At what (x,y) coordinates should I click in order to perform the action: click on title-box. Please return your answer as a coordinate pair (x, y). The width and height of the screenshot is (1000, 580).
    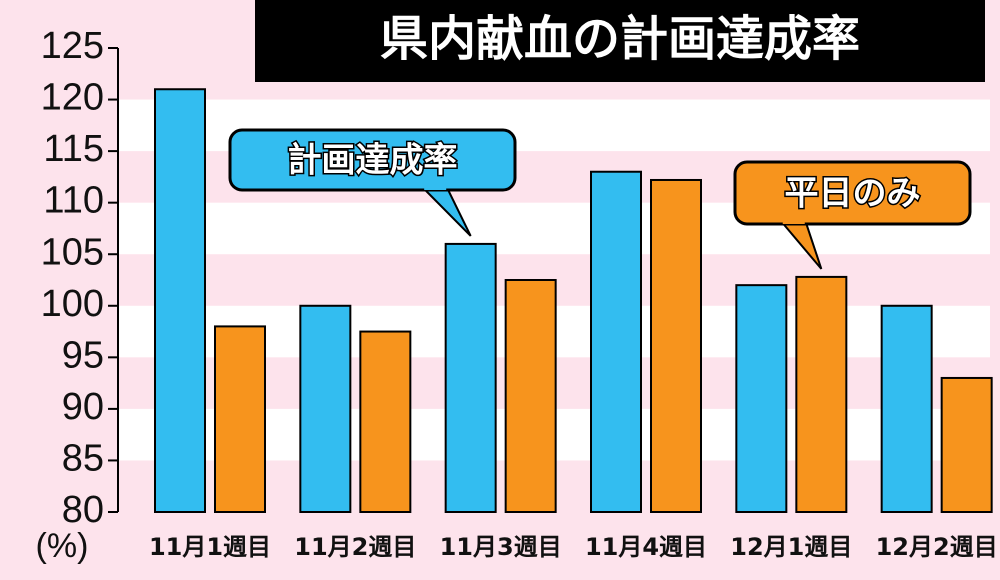
    Looking at the image, I should click on (620, 41).